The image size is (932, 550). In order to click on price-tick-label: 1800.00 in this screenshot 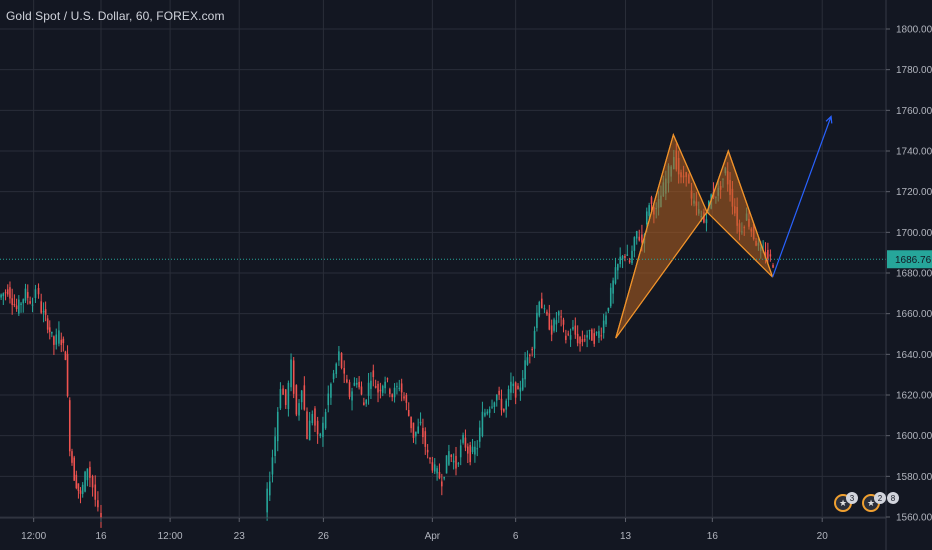, I will do `click(914, 30)`.